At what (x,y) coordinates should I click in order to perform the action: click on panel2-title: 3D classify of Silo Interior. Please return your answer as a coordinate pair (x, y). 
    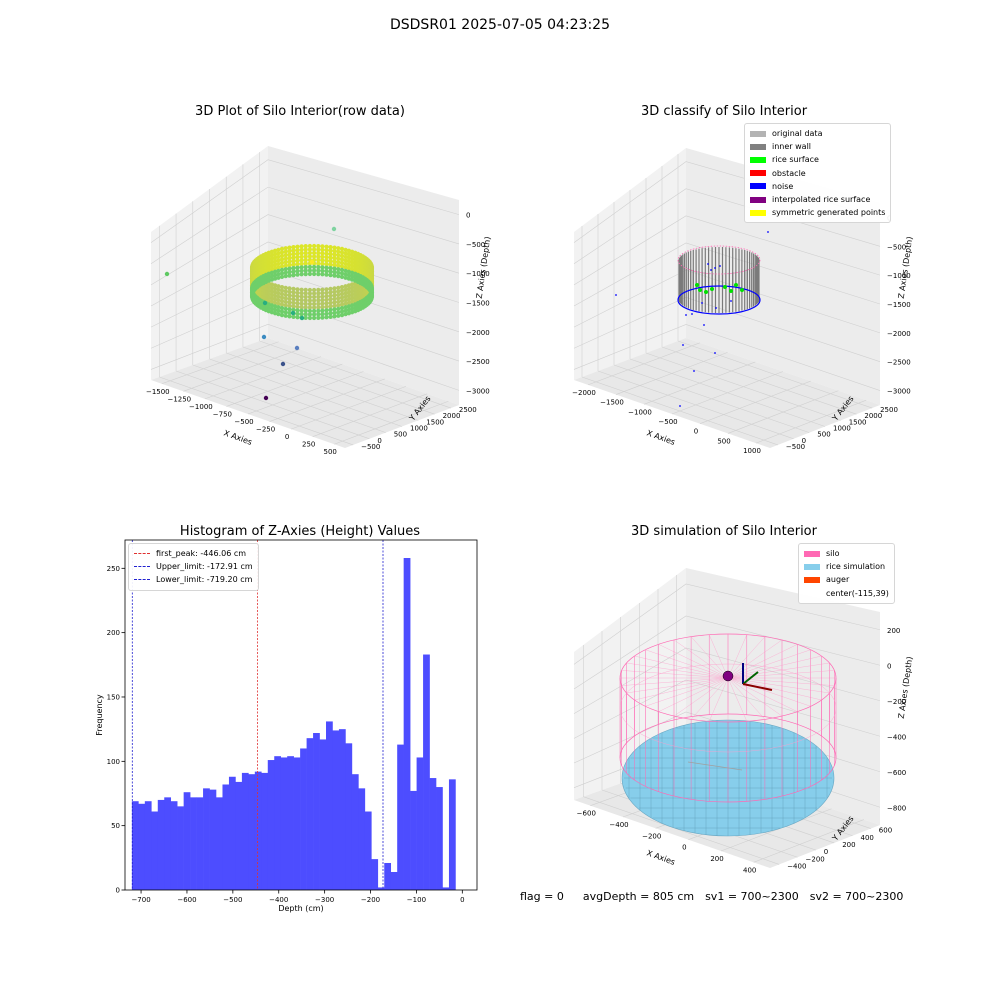
    Looking at the image, I should click on (724, 111).